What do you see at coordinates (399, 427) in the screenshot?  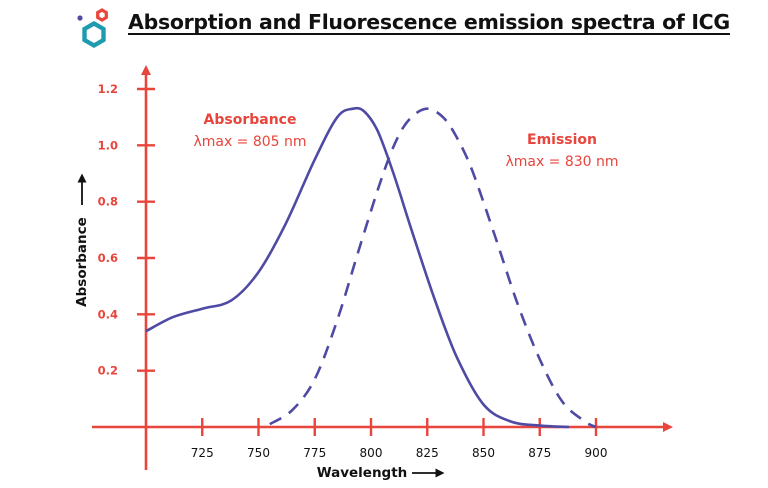 I see `x-tick-marks` at bounding box center [399, 427].